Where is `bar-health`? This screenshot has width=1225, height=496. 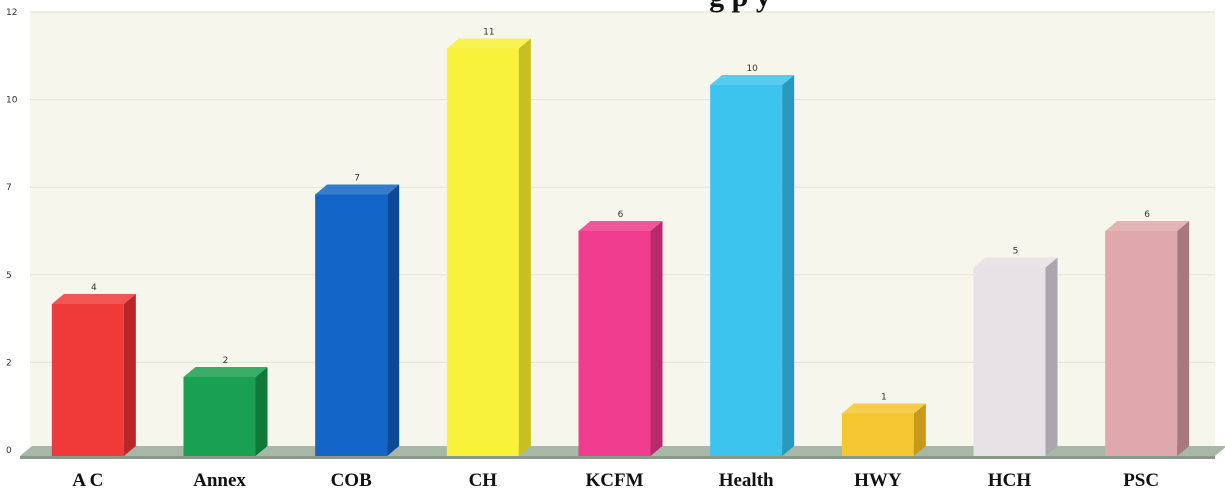 bar-health is located at coordinates (752, 265).